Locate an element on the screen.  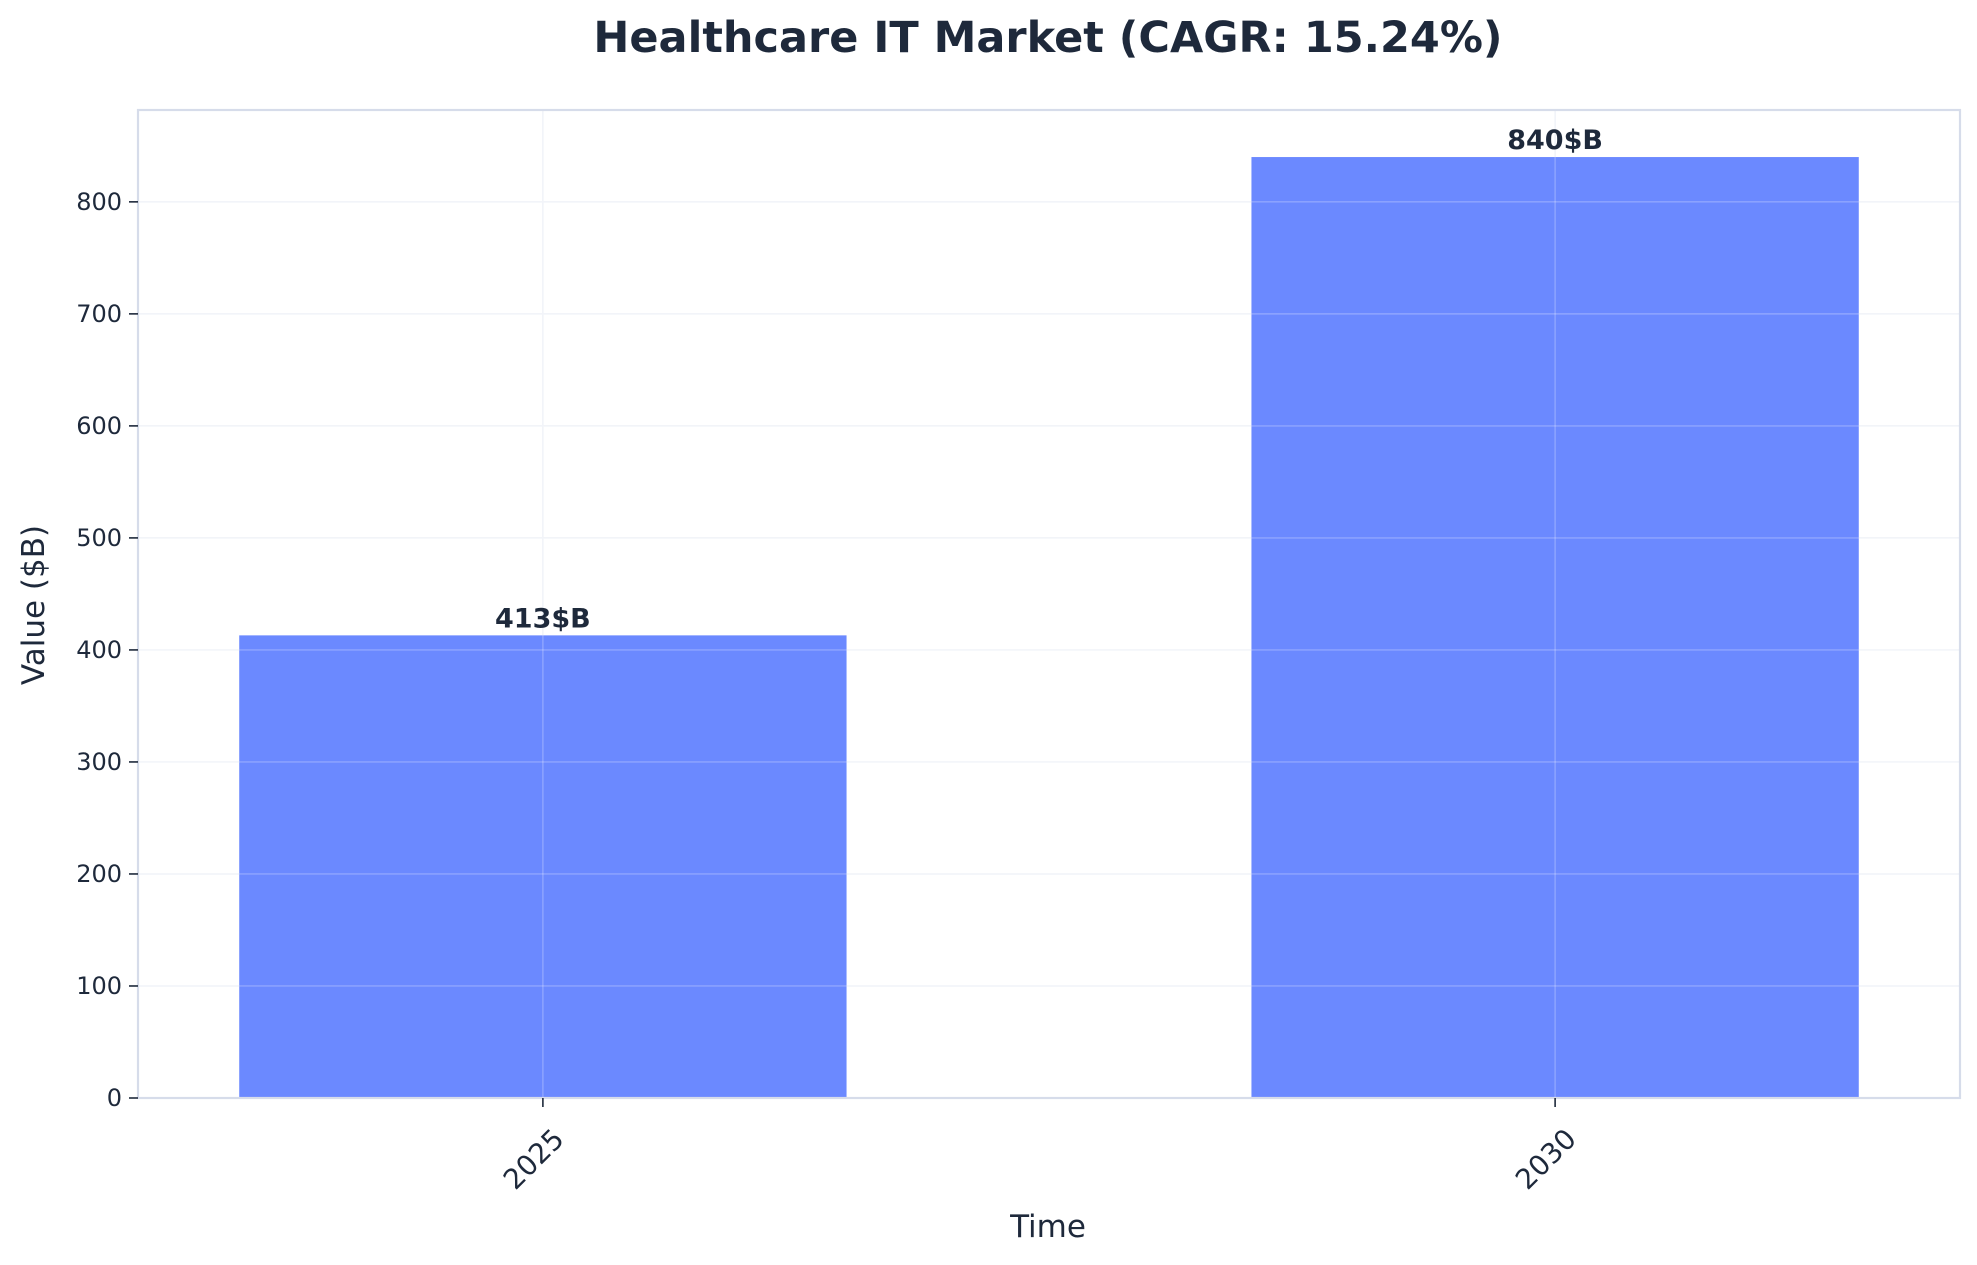
bar-2025 is located at coordinates (543, 866).